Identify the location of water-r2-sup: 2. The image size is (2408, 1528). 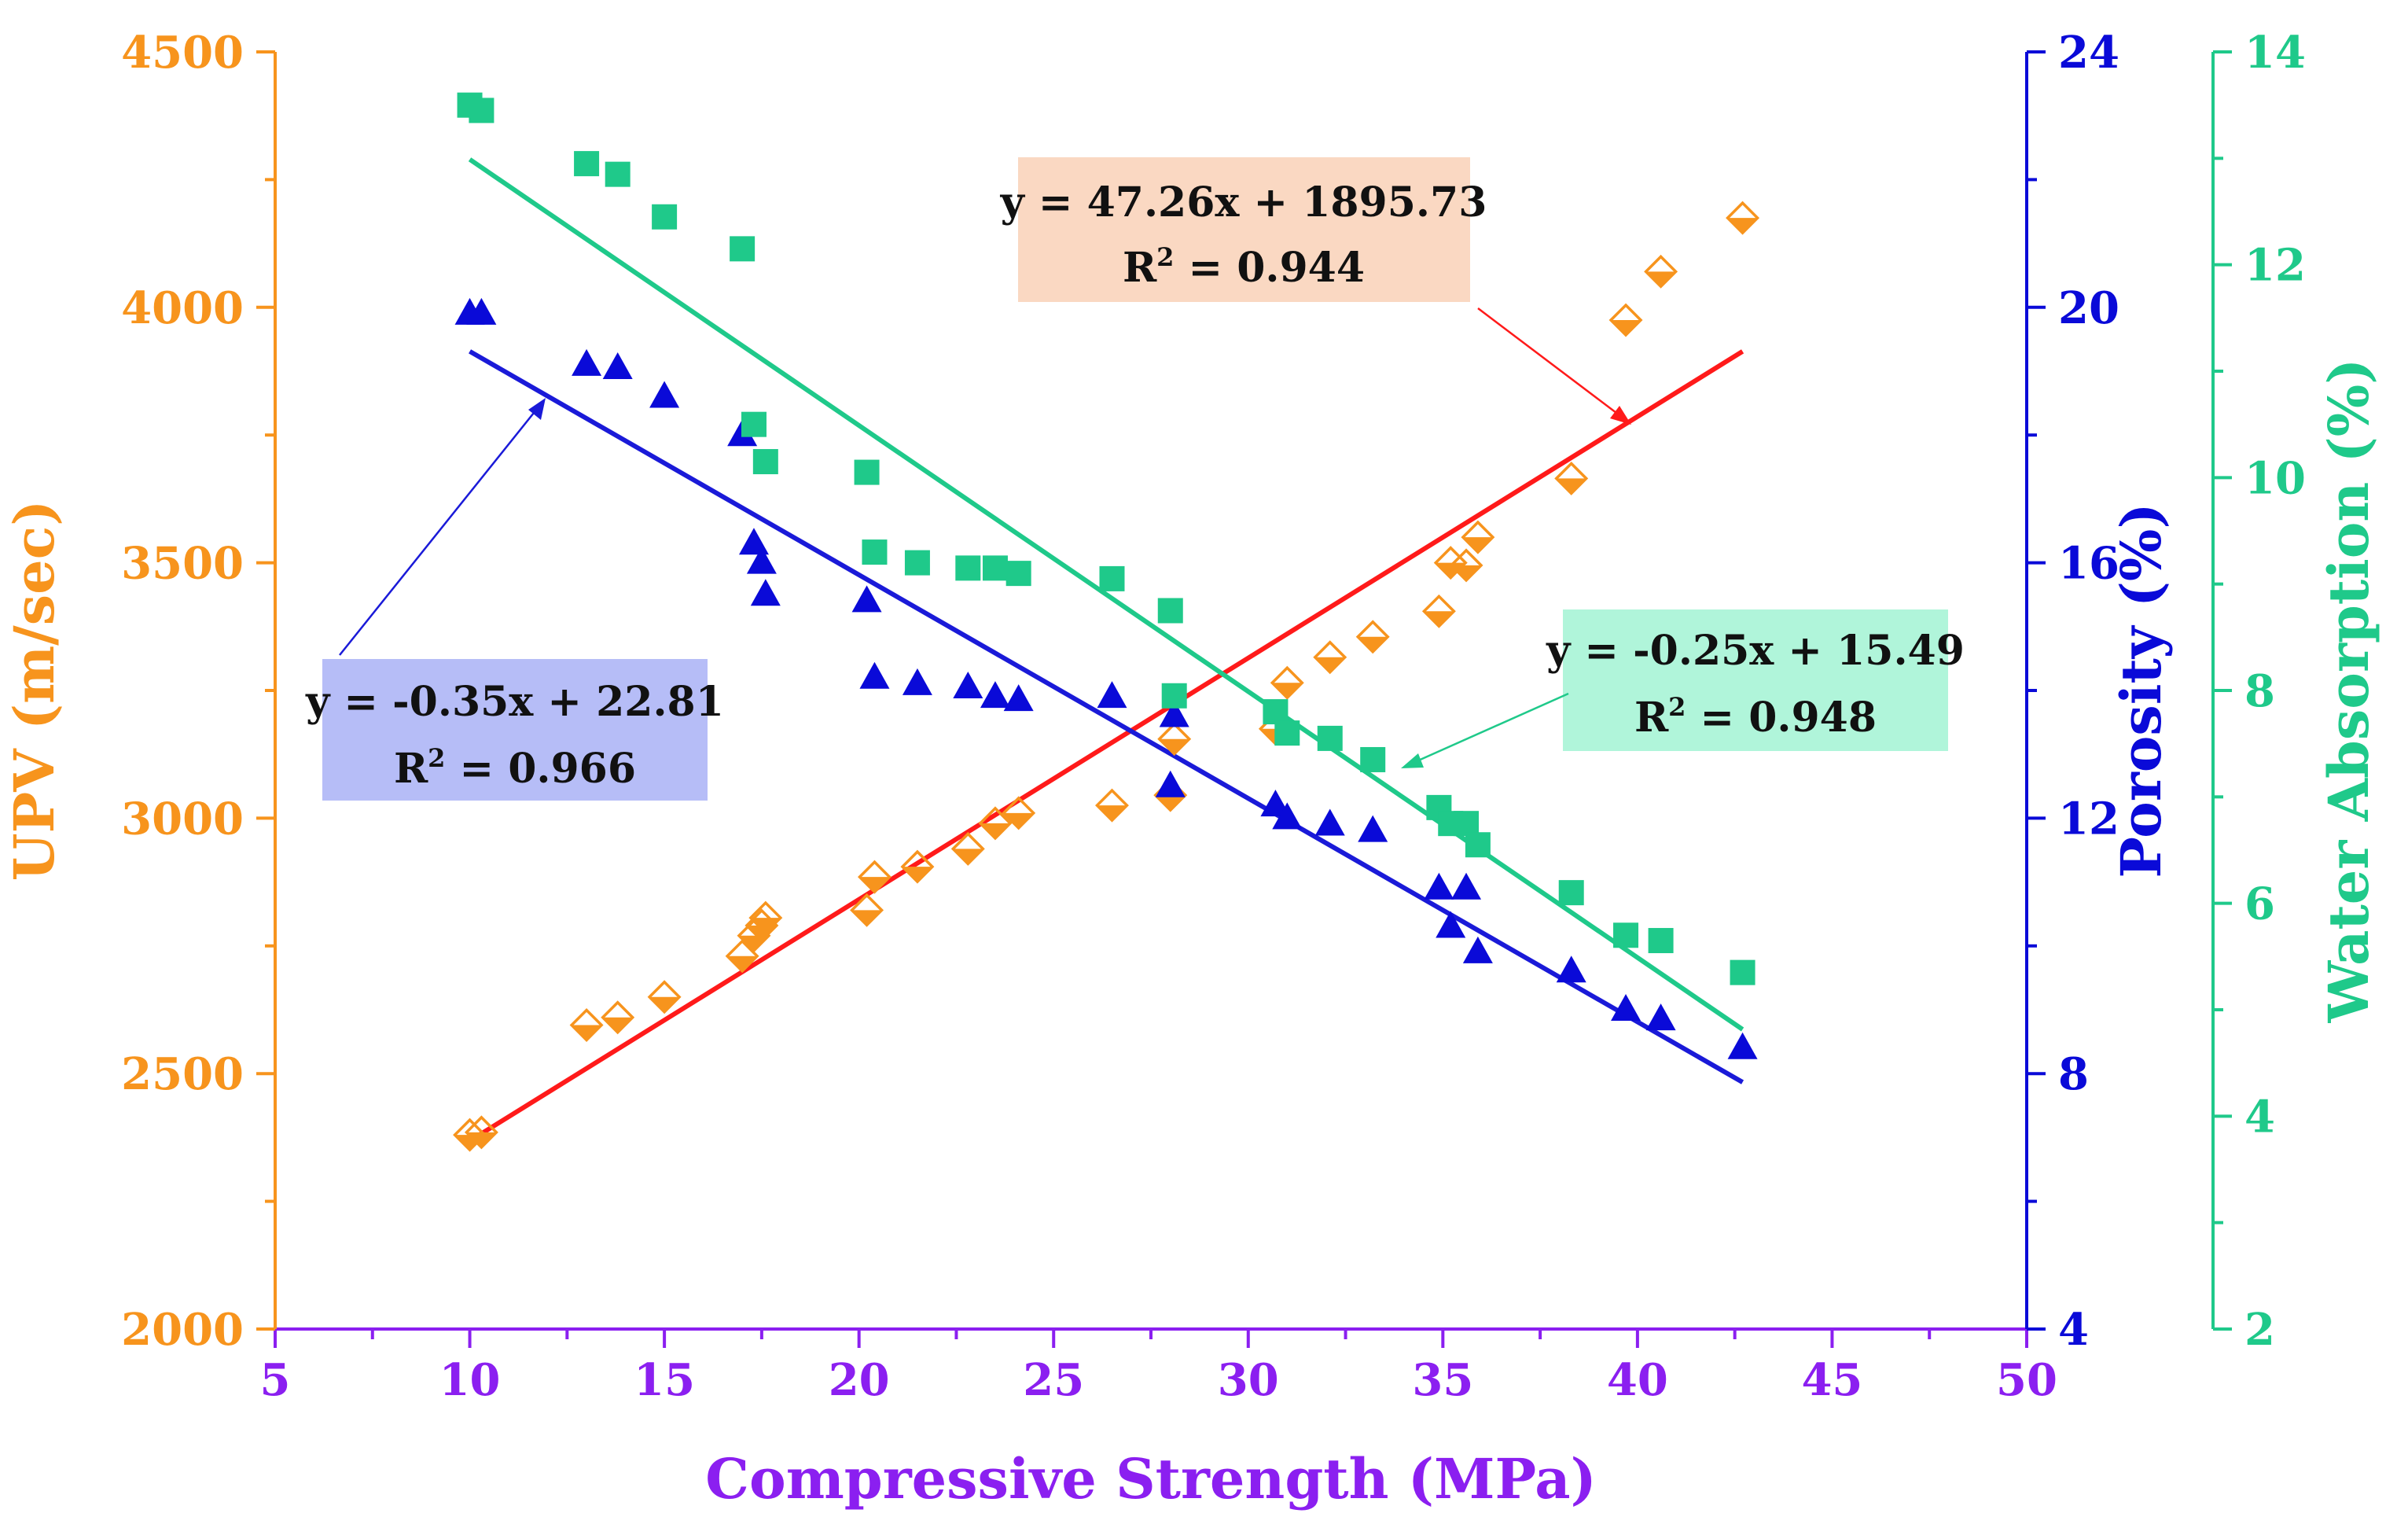
(1677, 707).